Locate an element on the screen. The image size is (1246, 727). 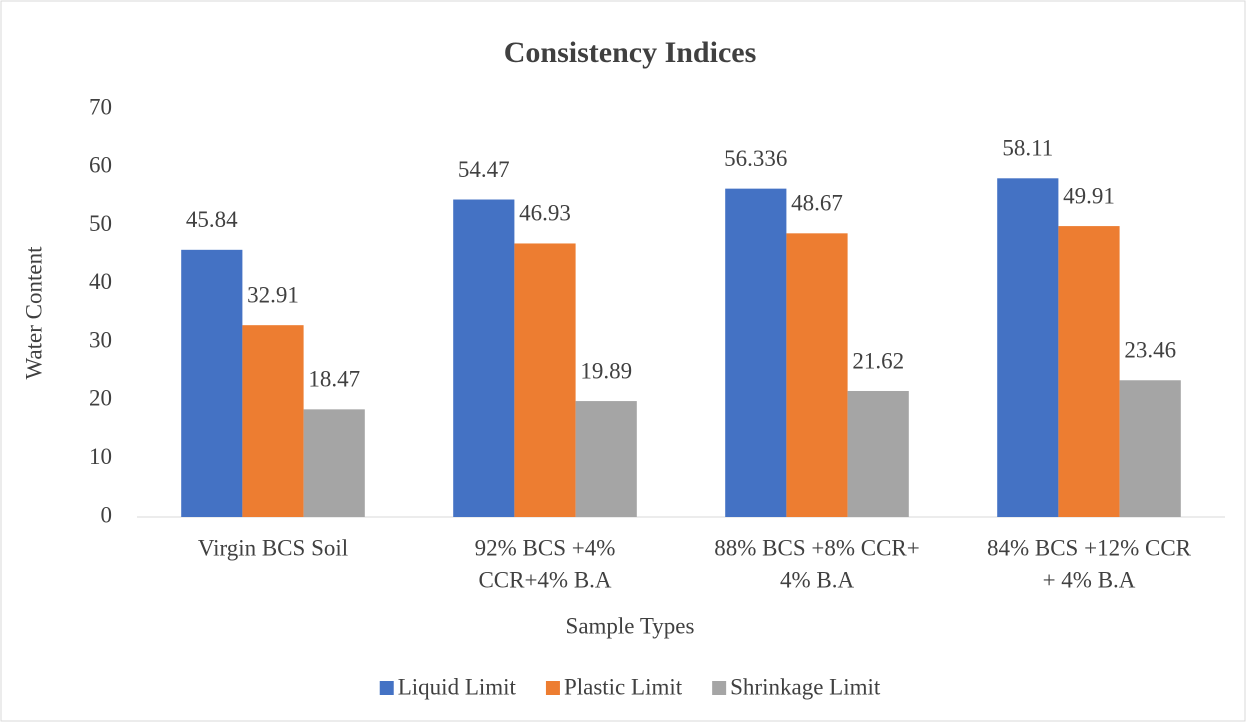
x-tick-label: 92% BCS +4% is located at coordinates (545, 547).